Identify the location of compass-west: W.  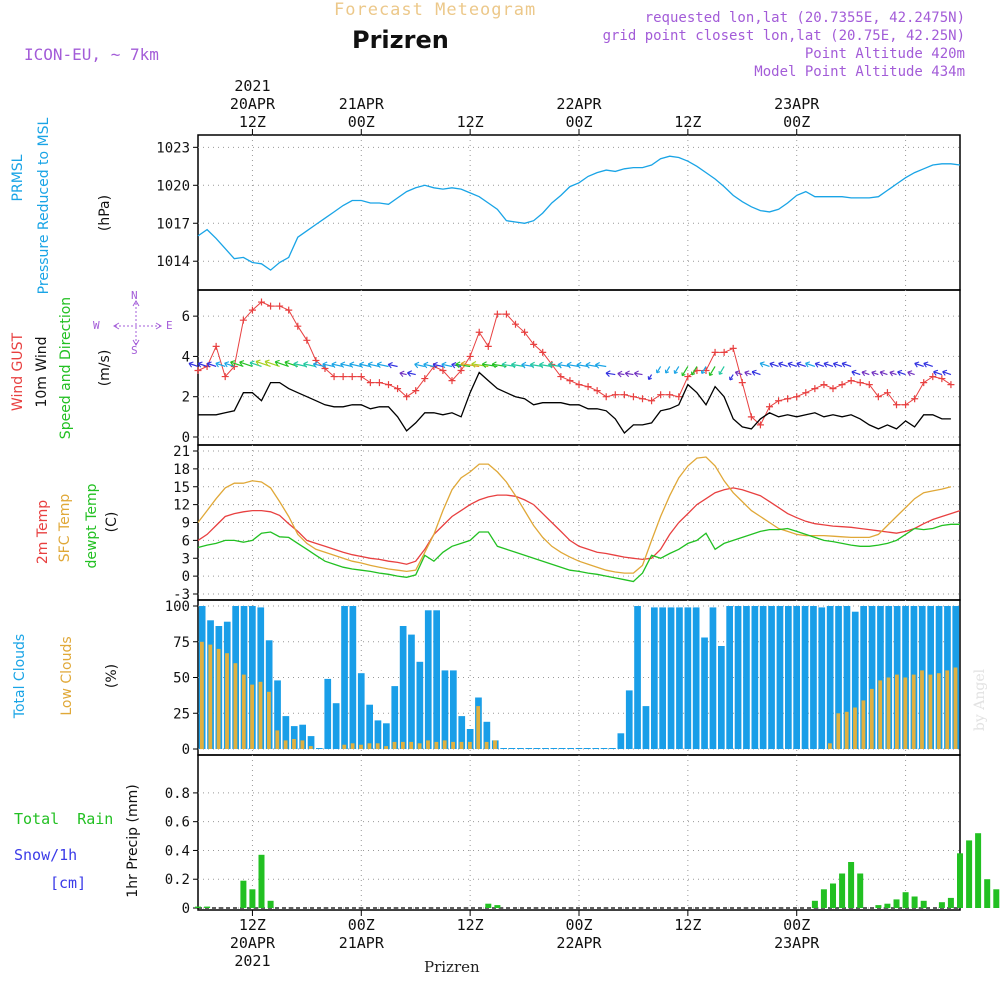
(96, 325).